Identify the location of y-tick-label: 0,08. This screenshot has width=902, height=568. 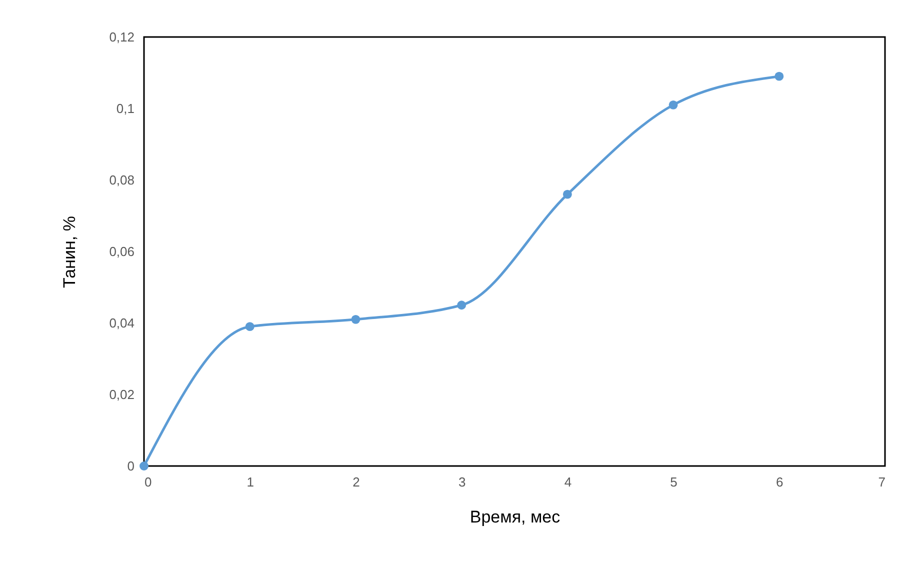
(121, 180).